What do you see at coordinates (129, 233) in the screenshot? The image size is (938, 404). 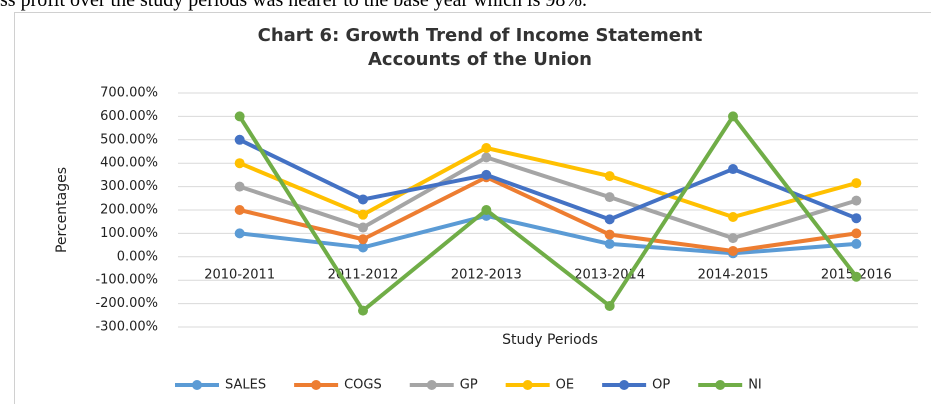 I see `y-tick-label: 100.00%` at bounding box center [129, 233].